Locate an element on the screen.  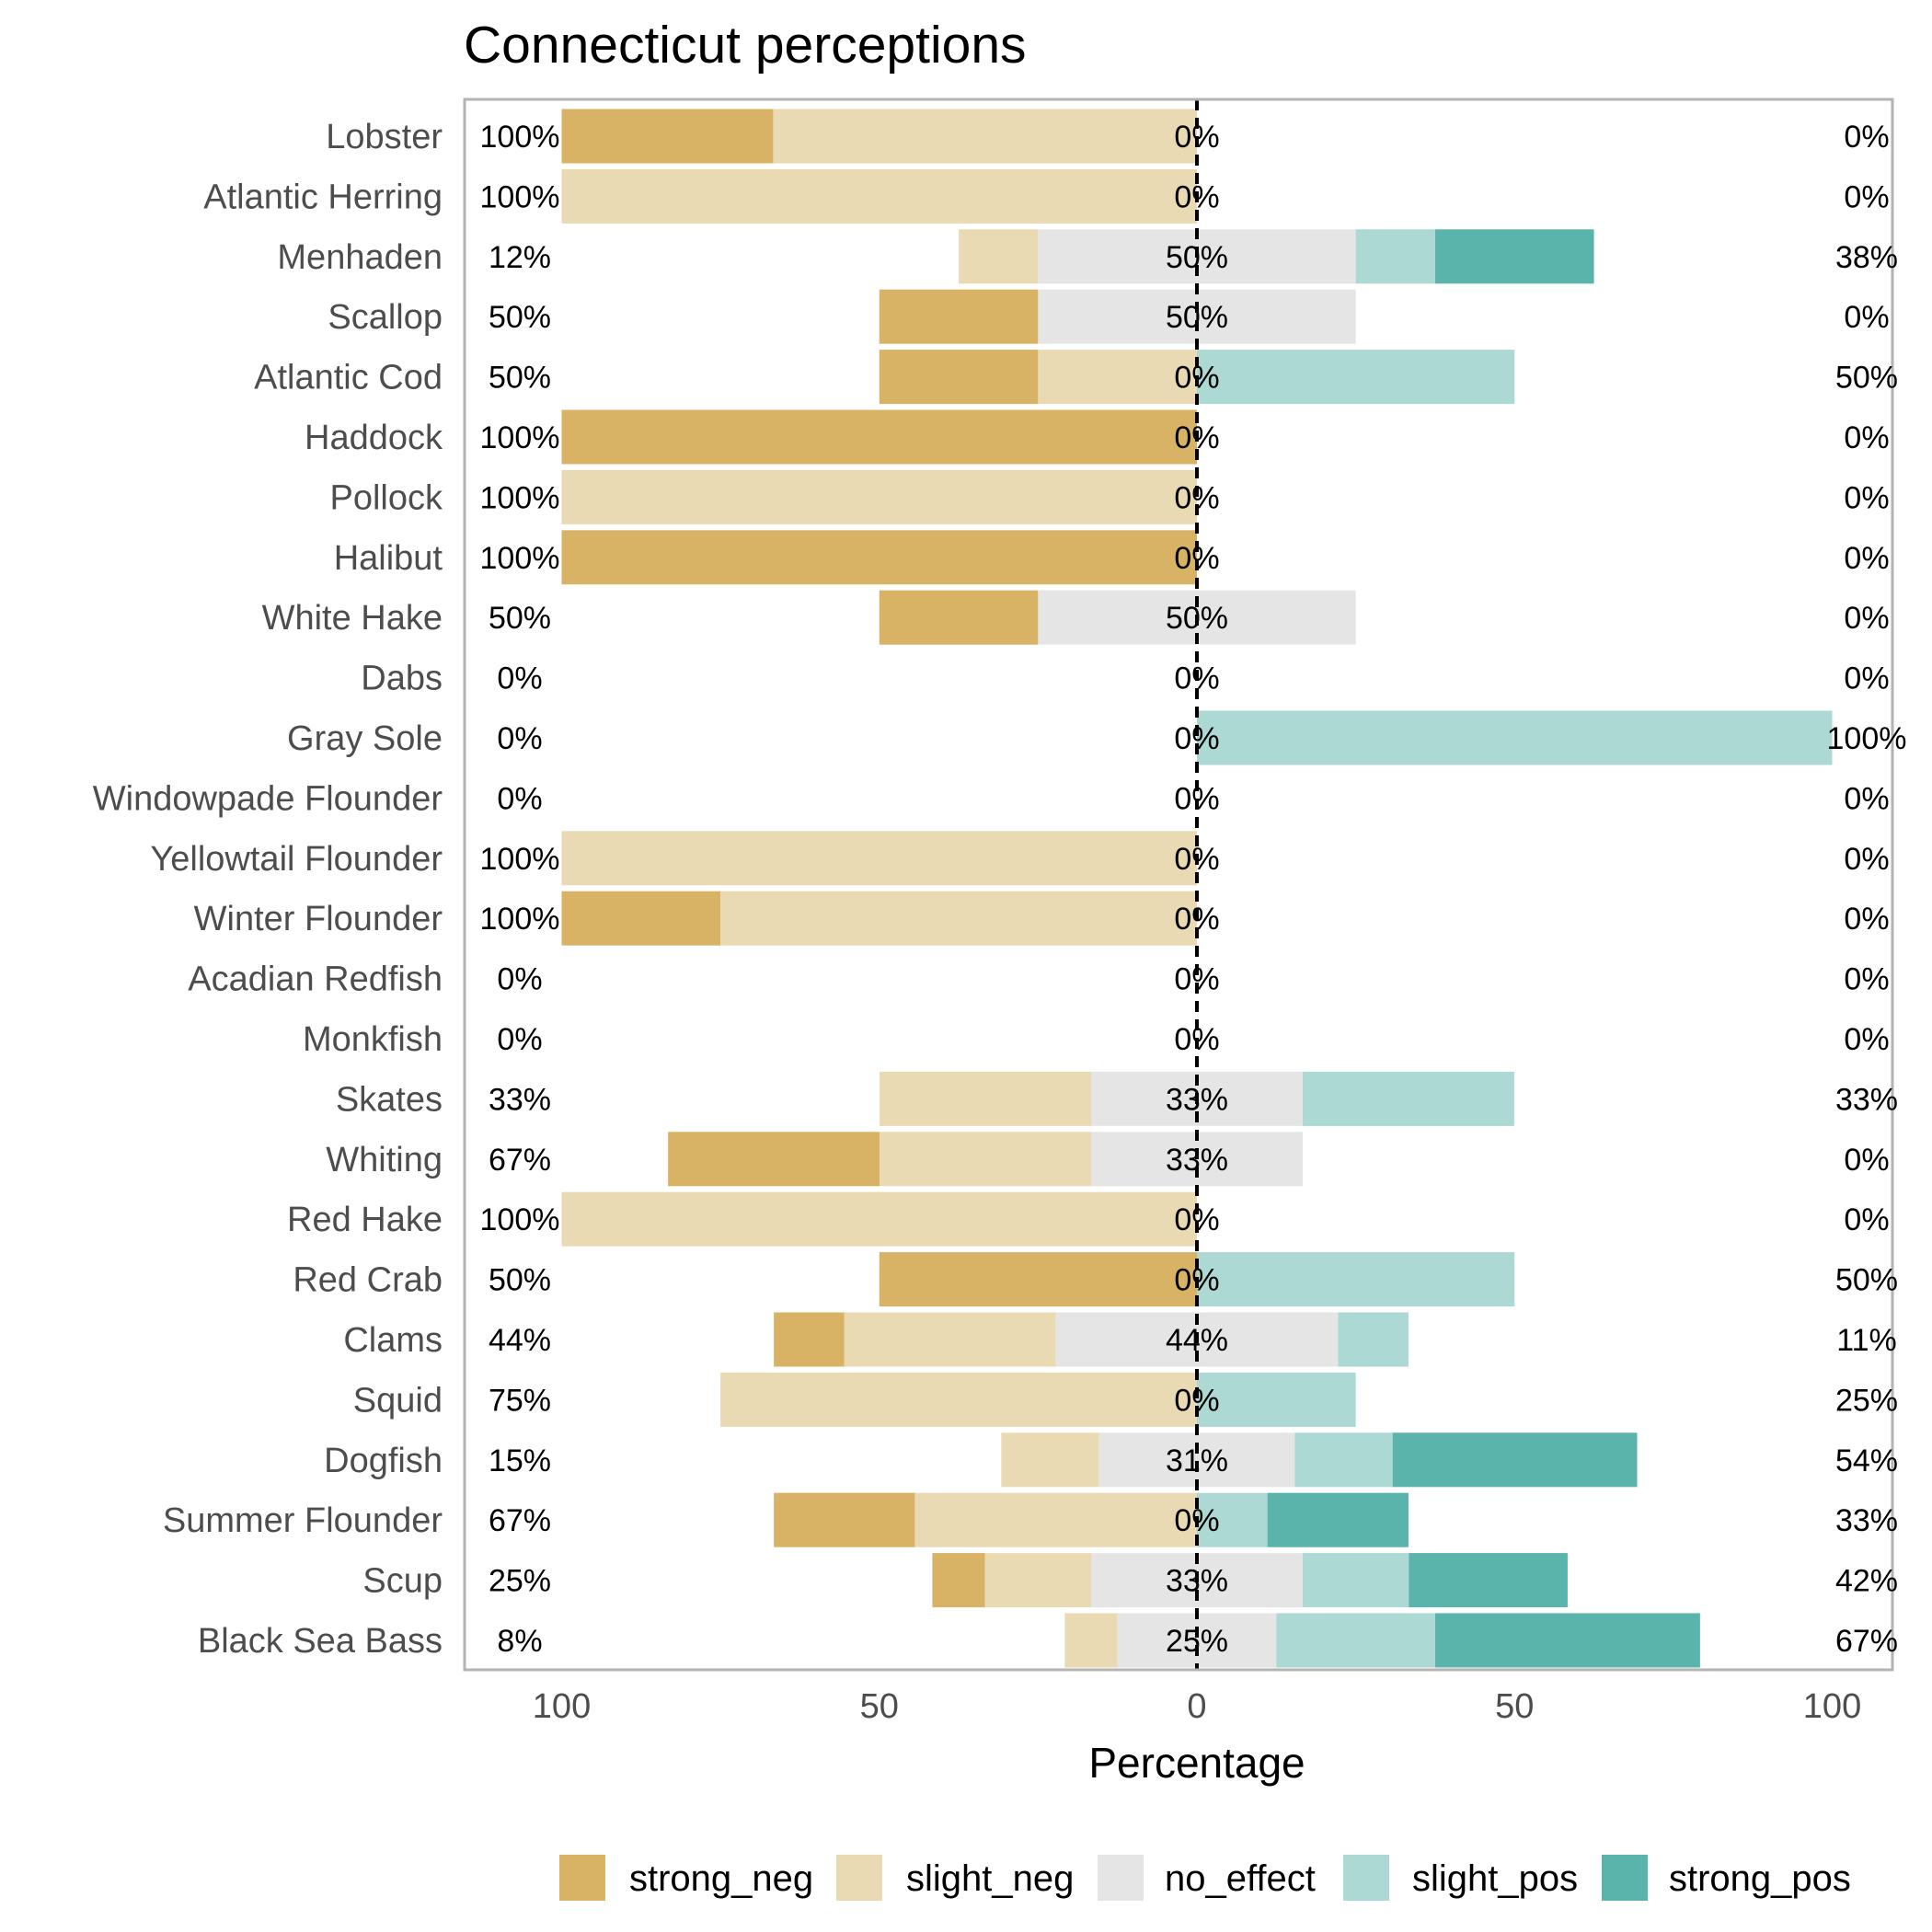
legend-key-strong-pos is located at coordinates (1625, 1878).